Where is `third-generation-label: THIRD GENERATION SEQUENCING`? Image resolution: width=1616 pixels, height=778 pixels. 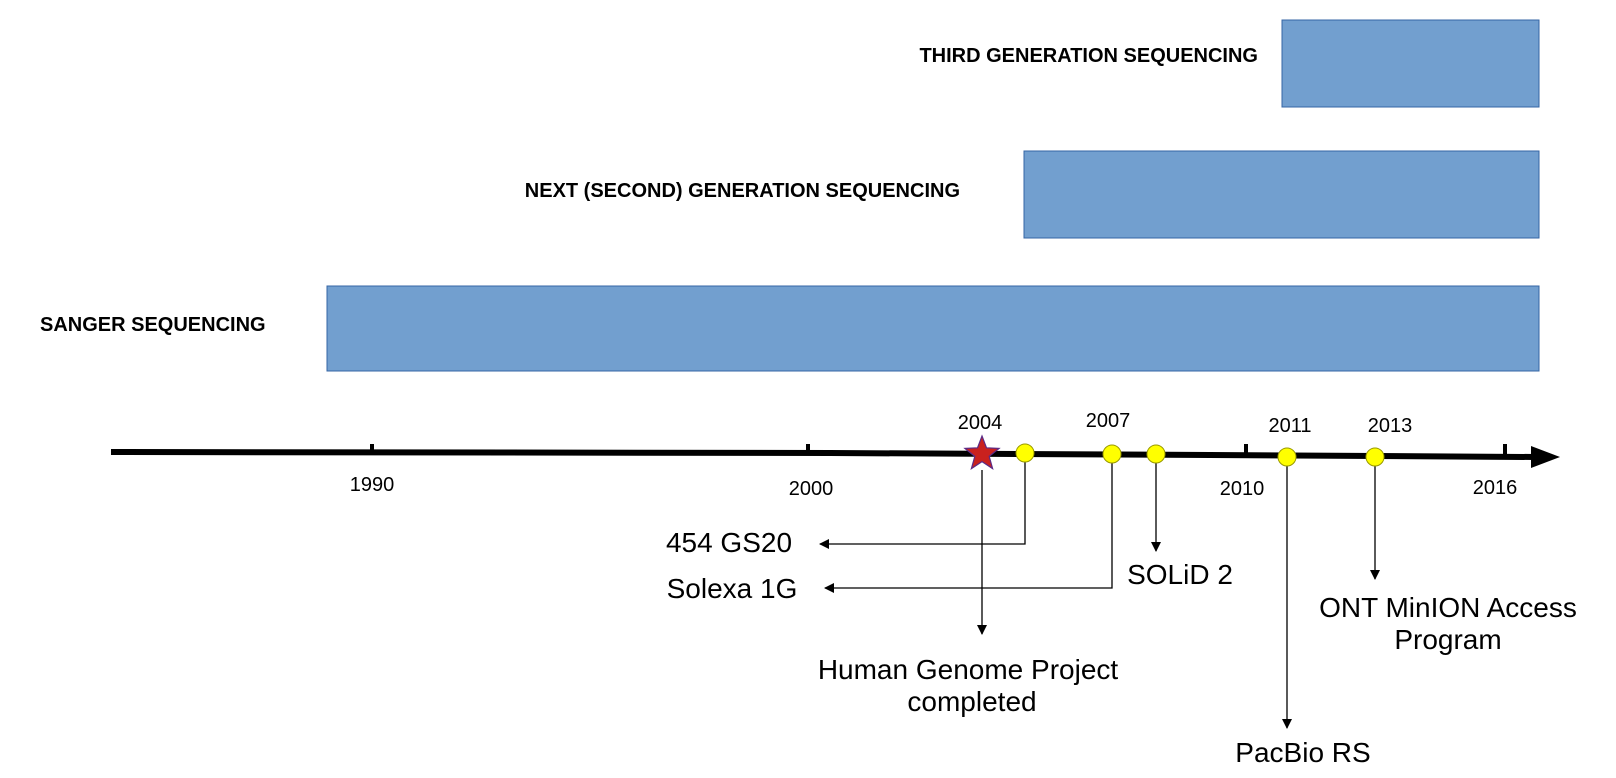 third-generation-label: THIRD GENERATION SEQUENCING is located at coordinates (1088, 56).